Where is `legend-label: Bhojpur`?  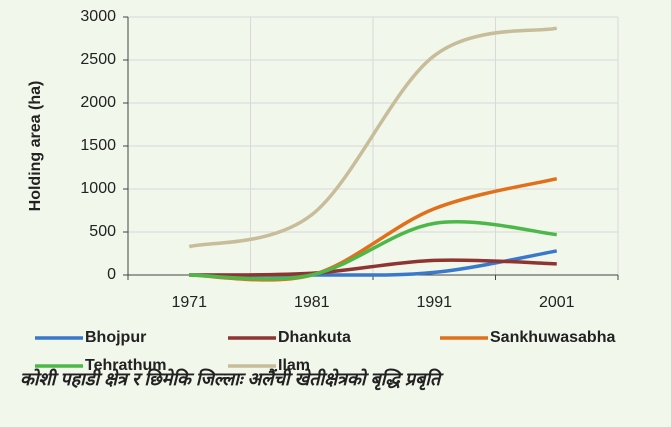 legend-label: Bhojpur is located at coordinates (115, 337).